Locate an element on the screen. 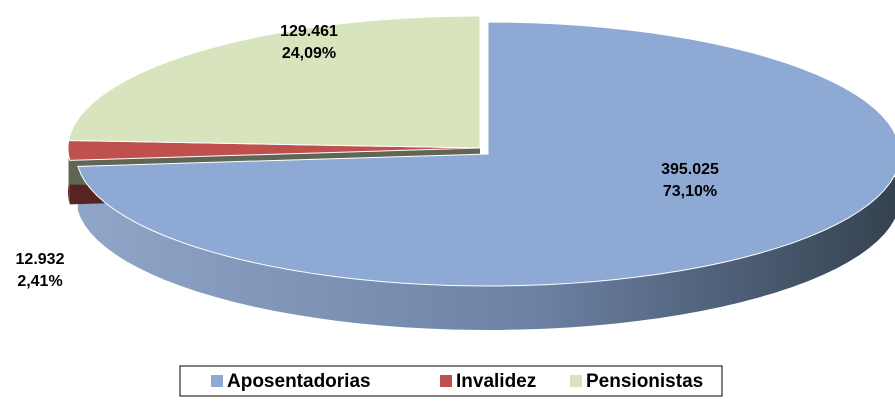 The width and height of the screenshot is (895, 419). percent-label: 2,41% is located at coordinates (39, 281).